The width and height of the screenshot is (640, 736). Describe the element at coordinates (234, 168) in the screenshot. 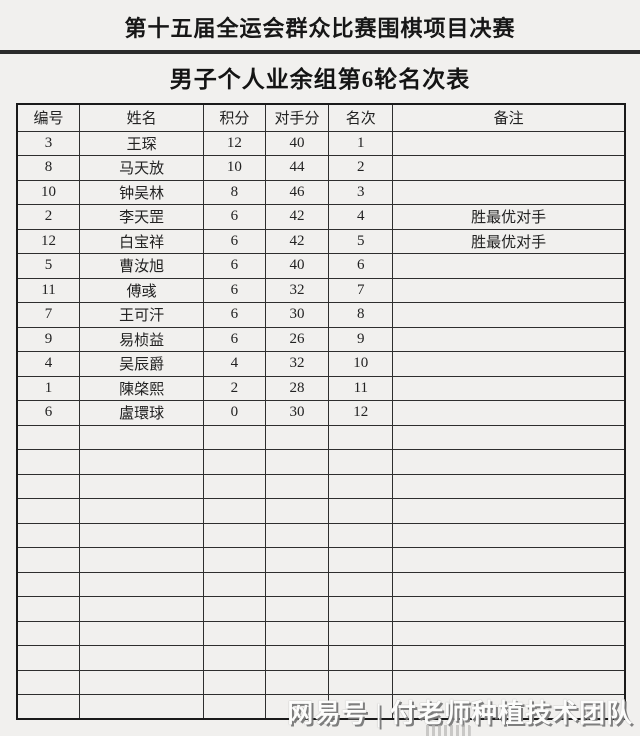

I see `cell-points: 10` at that location.